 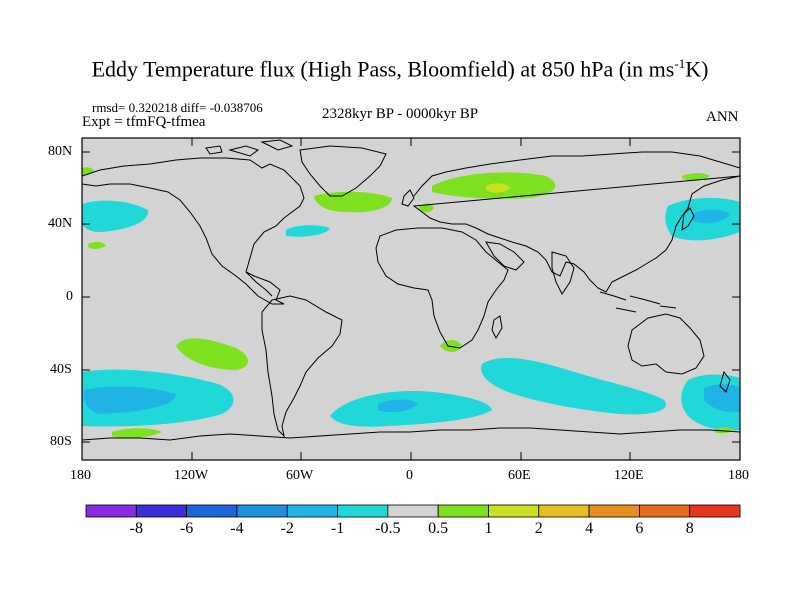 I want to click on south-atlantic-neg-region, so click(x=411, y=409).